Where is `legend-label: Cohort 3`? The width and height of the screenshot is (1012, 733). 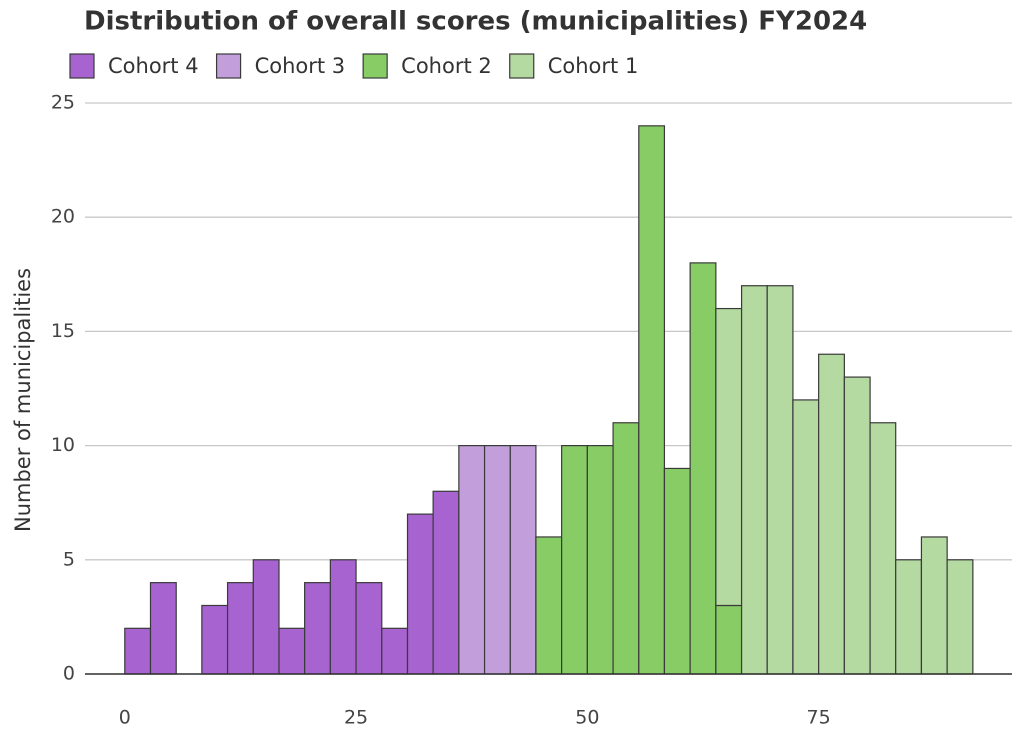 legend-label: Cohort 3 is located at coordinates (300, 66).